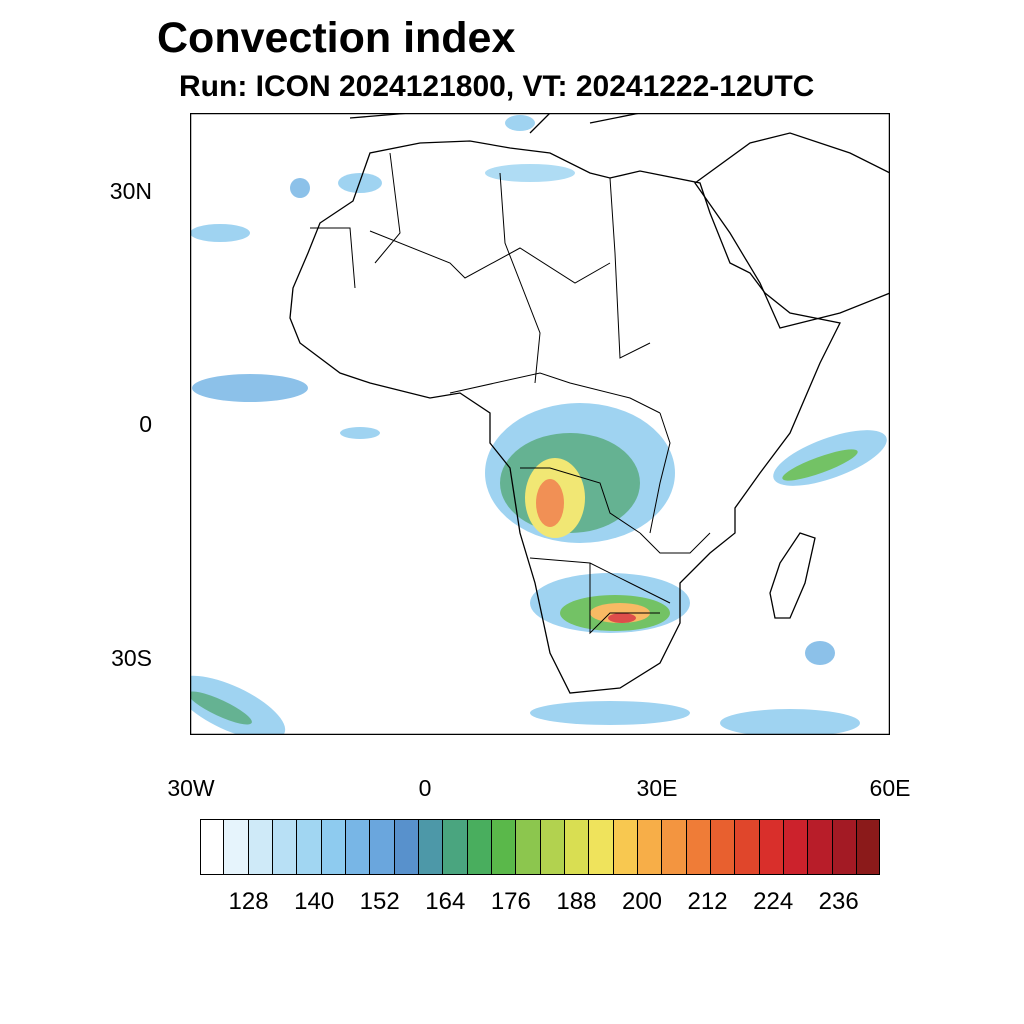  I want to click on lat-label-30n: 30N, so click(130, 191).